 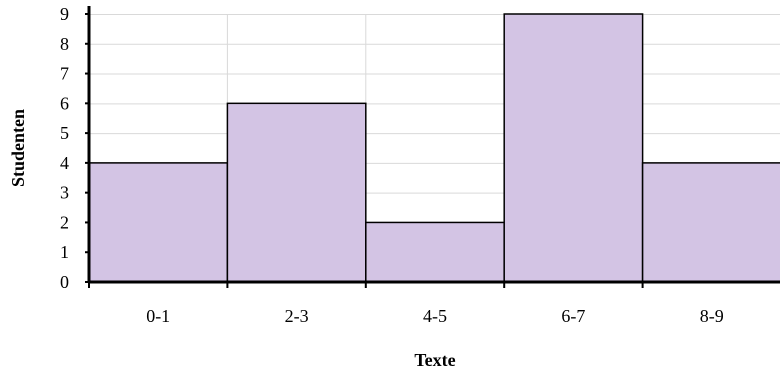 What do you see at coordinates (64, 252) in the screenshot?
I see `y-tick-label: 1` at bounding box center [64, 252].